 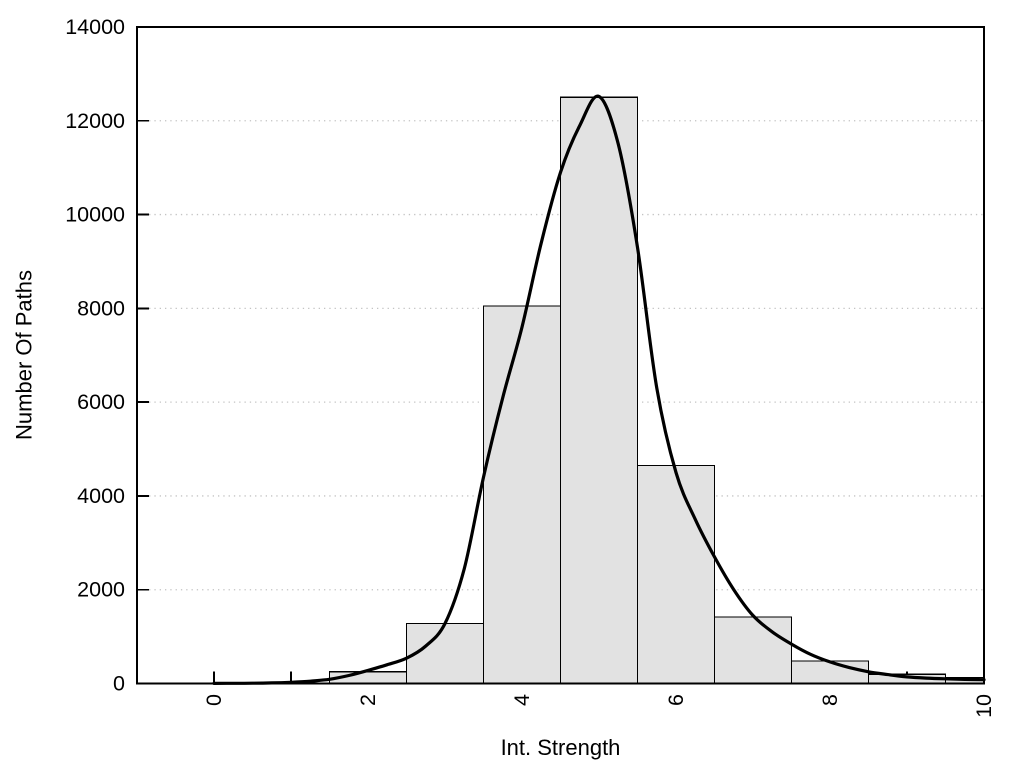 I want to click on x-tick-label-8: 8, so click(x=830, y=700).